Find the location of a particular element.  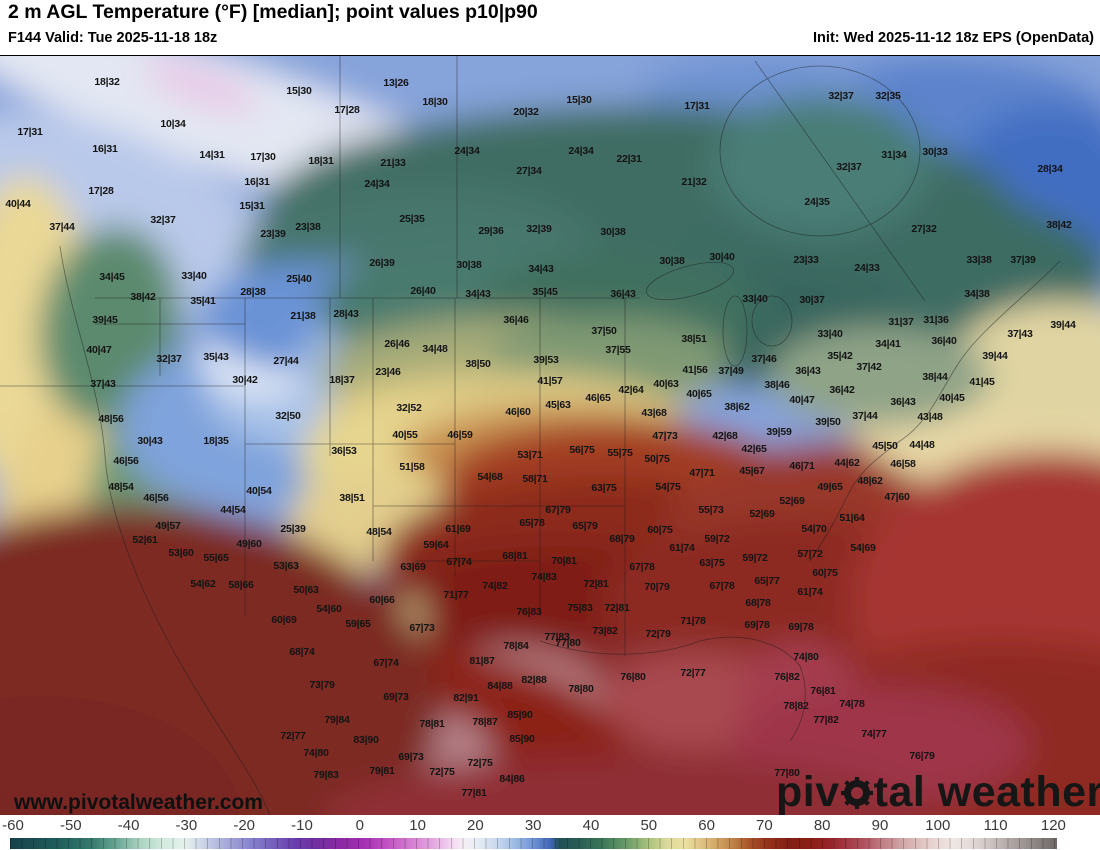

colorbar-tick: -50 is located at coordinates (70, 825).